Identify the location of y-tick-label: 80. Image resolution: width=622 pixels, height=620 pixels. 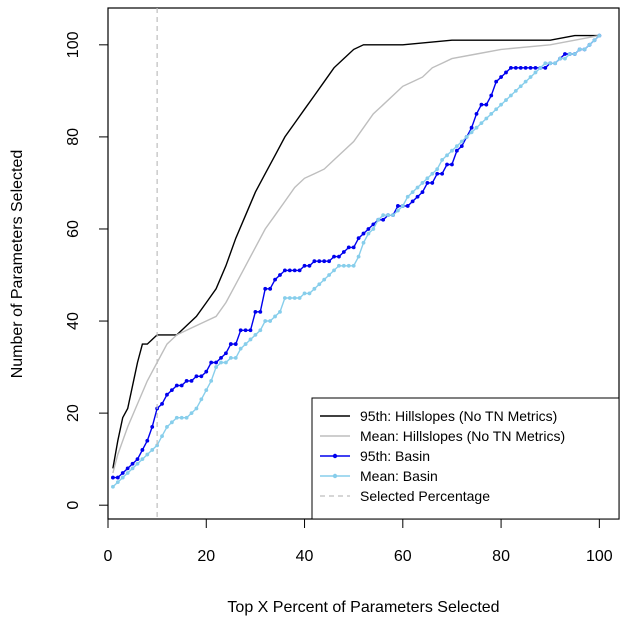
(73, 137).